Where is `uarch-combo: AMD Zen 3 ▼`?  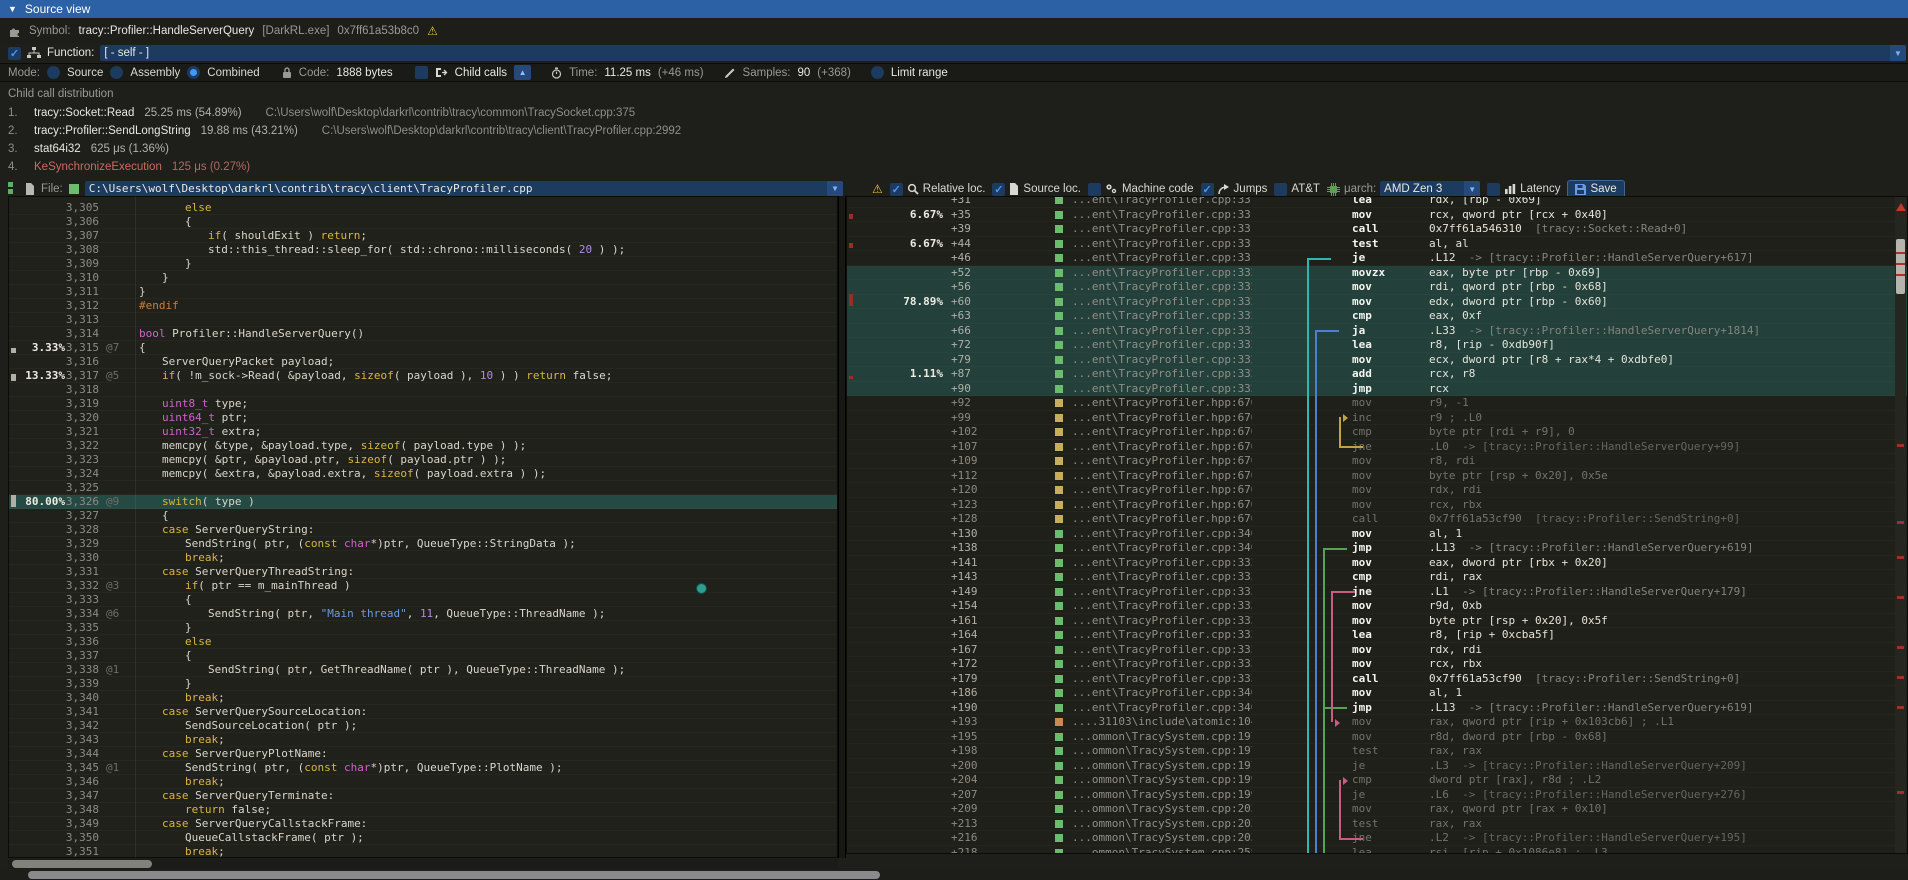
uarch-combo: AMD Zen 3 ▼ is located at coordinates (1430, 189).